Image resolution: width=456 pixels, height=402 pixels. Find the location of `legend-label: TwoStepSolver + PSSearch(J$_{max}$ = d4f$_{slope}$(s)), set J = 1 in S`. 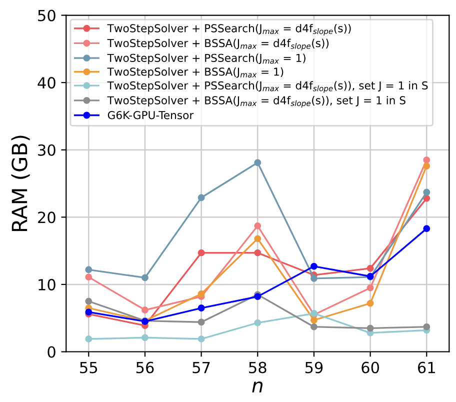

legend-label: TwoStepSolver + PSSearch(J$_{max}$ = d4f$_{slope}$(s)), set J = 1 in S is located at coordinates (267, 87).